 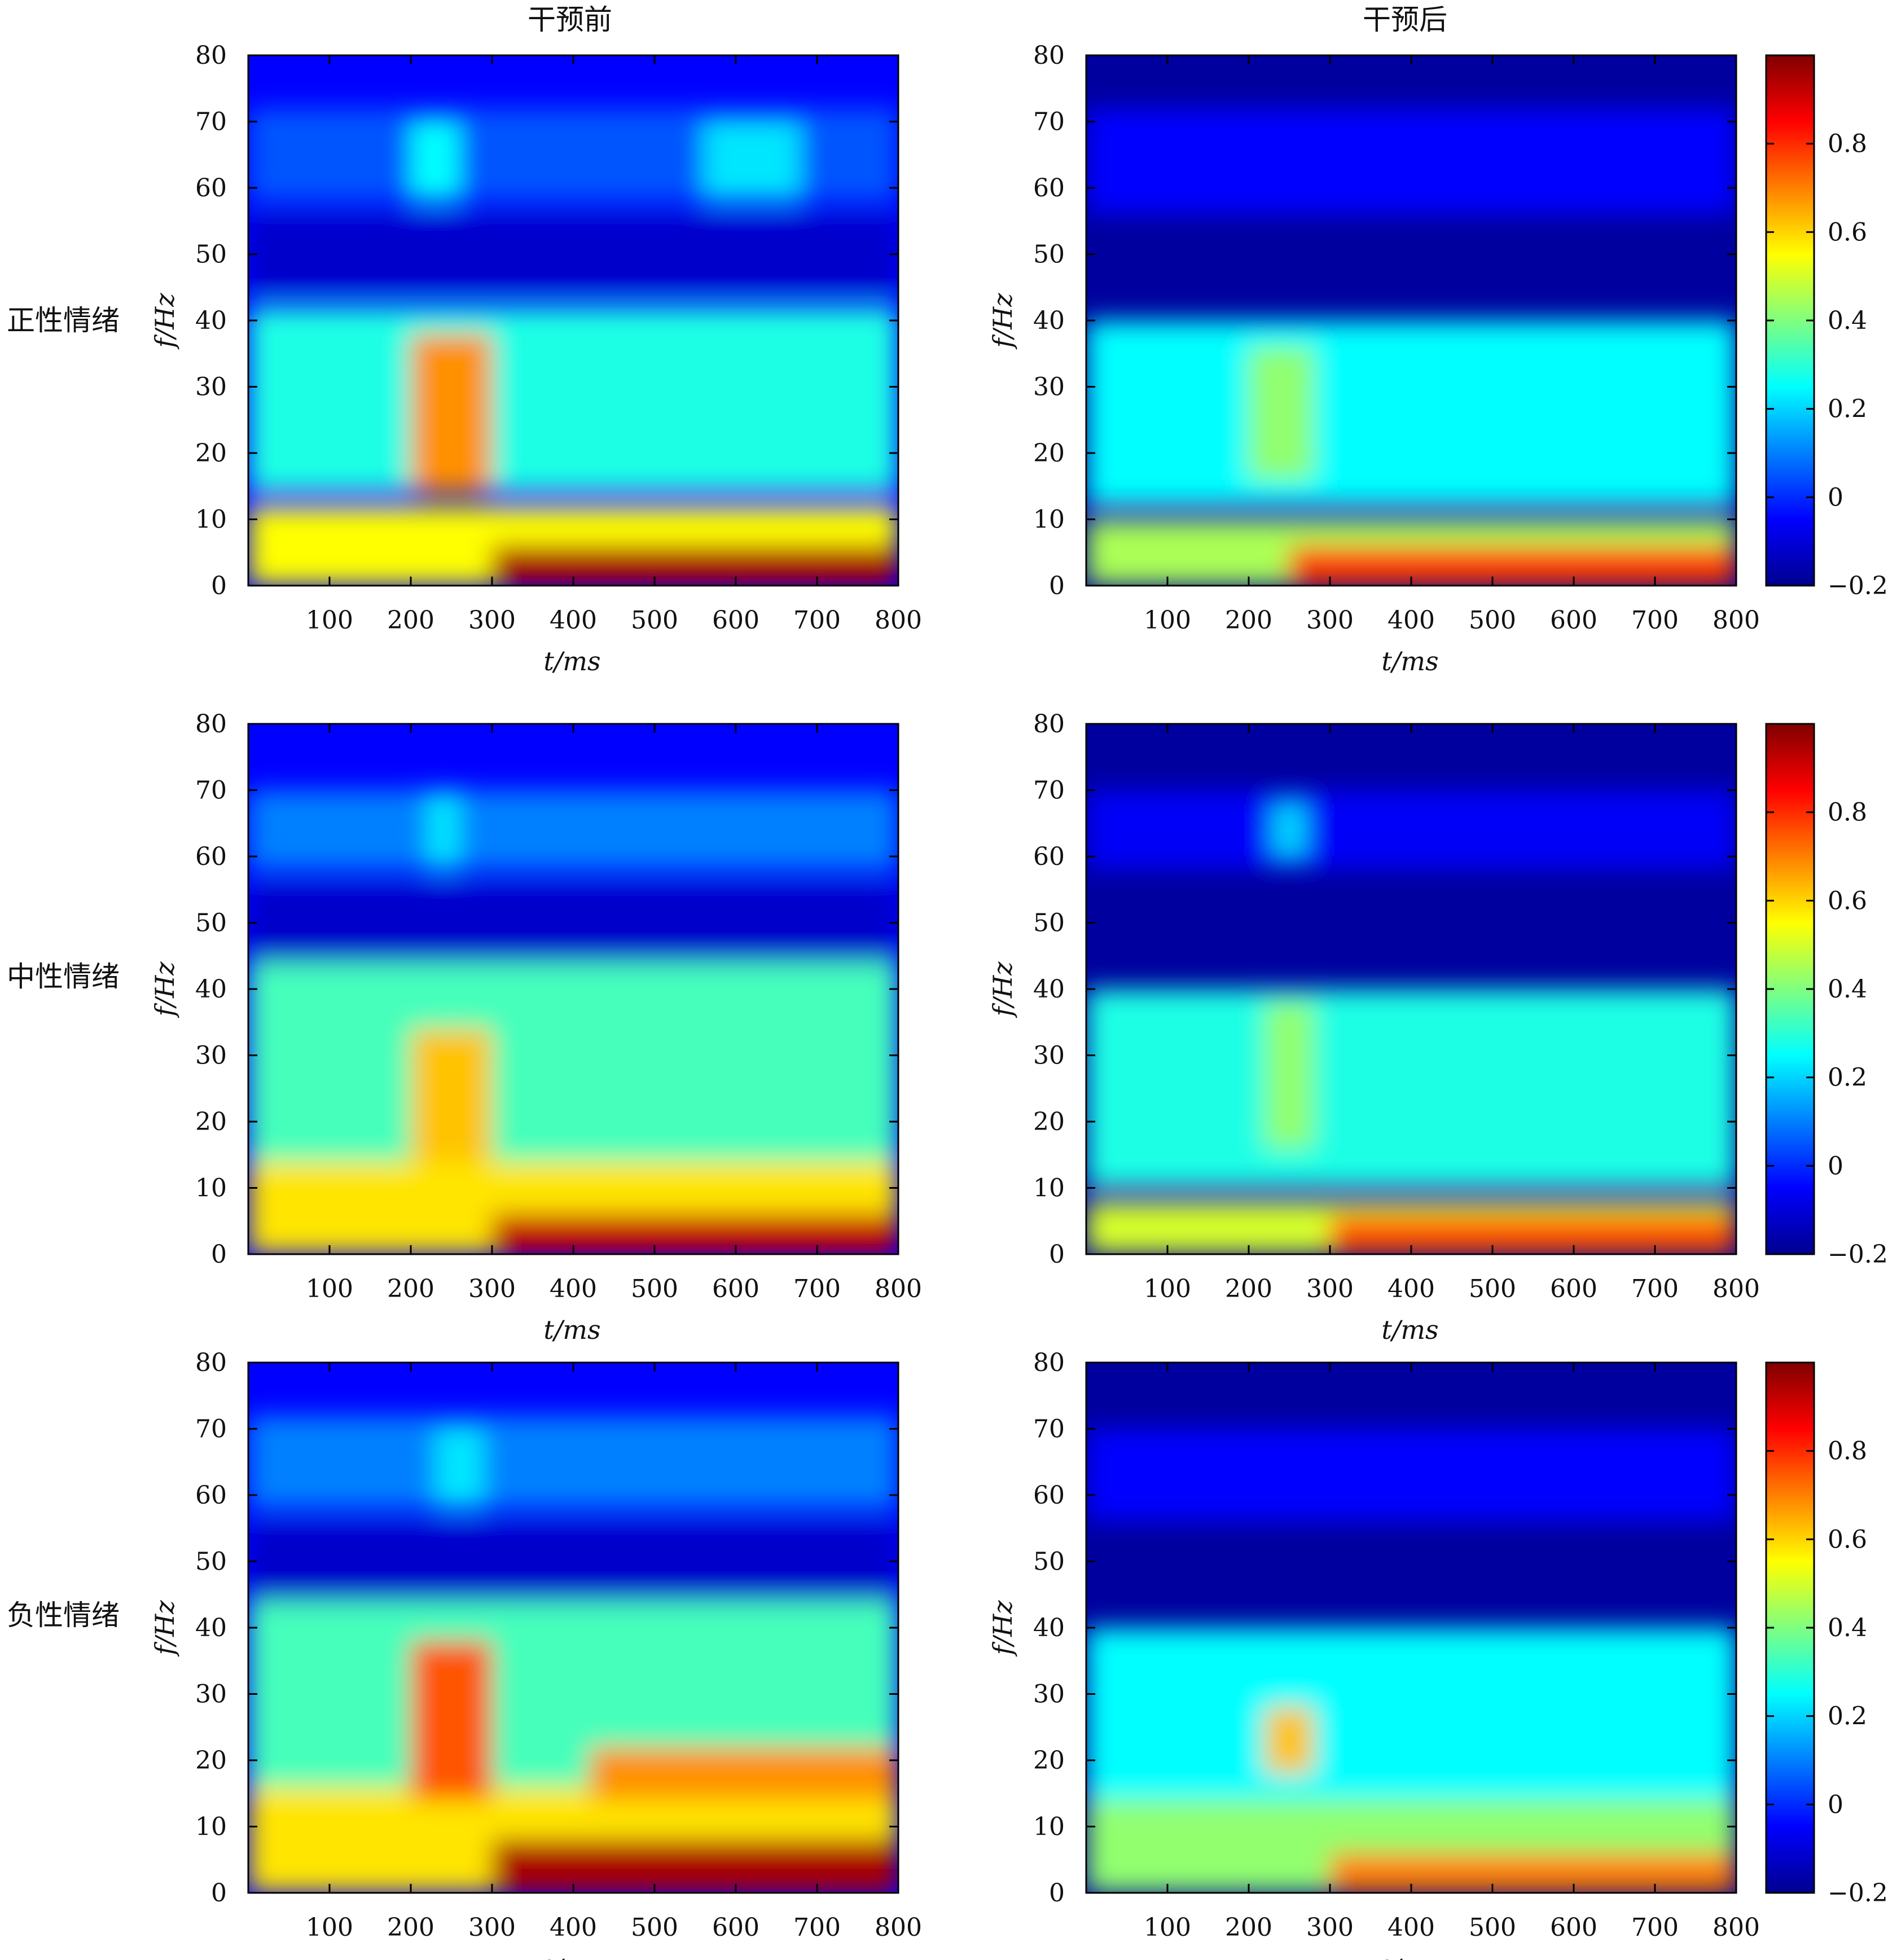 What do you see at coordinates (63, 320) in the screenshot?
I see `row-label-positive: 正性情绪` at bounding box center [63, 320].